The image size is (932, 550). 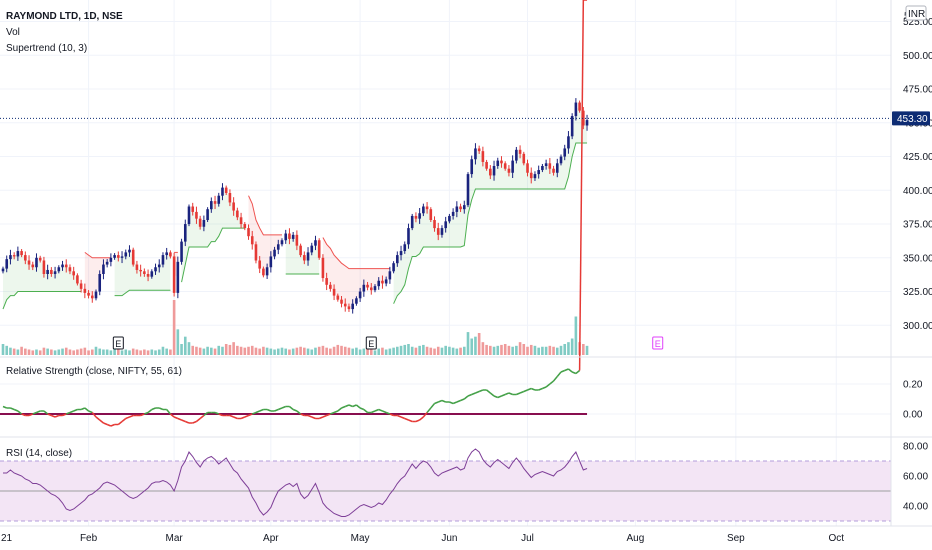 What do you see at coordinates (97, 255) in the screenshot?
I see `supertrend-down-line` at bounding box center [97, 255].